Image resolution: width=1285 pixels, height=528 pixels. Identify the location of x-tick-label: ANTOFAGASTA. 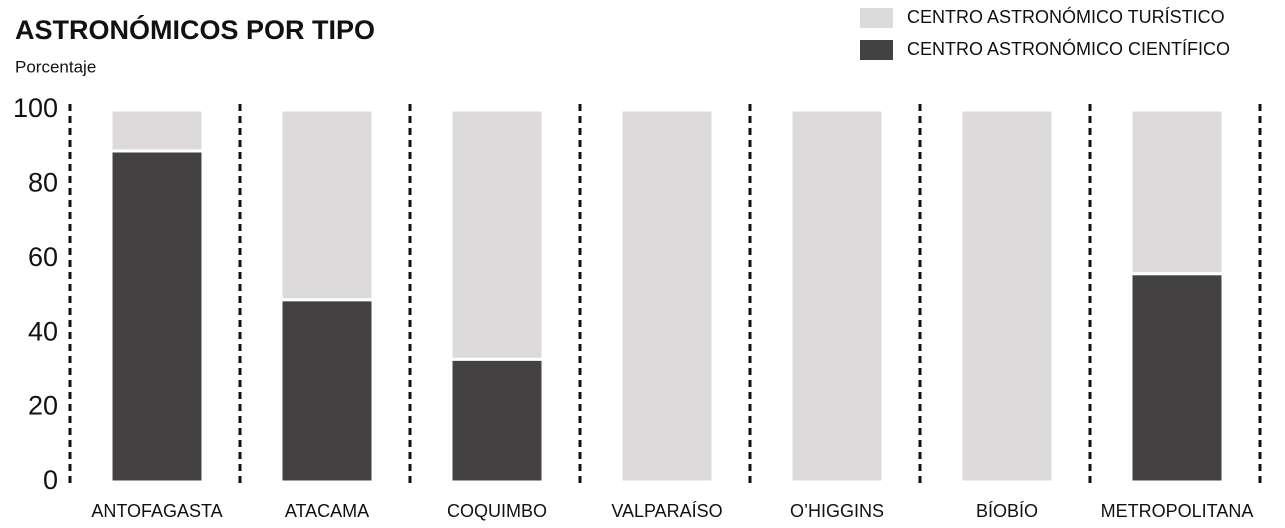
(156, 511).